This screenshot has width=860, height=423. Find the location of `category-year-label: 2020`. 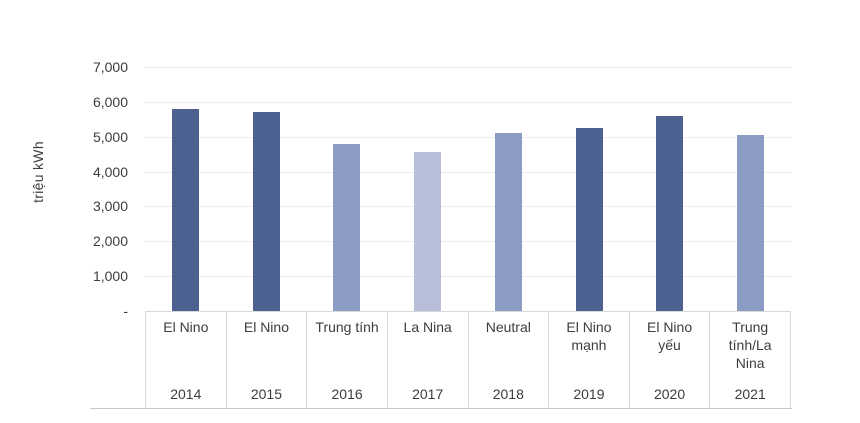

category-year-label: 2020 is located at coordinates (669, 394).